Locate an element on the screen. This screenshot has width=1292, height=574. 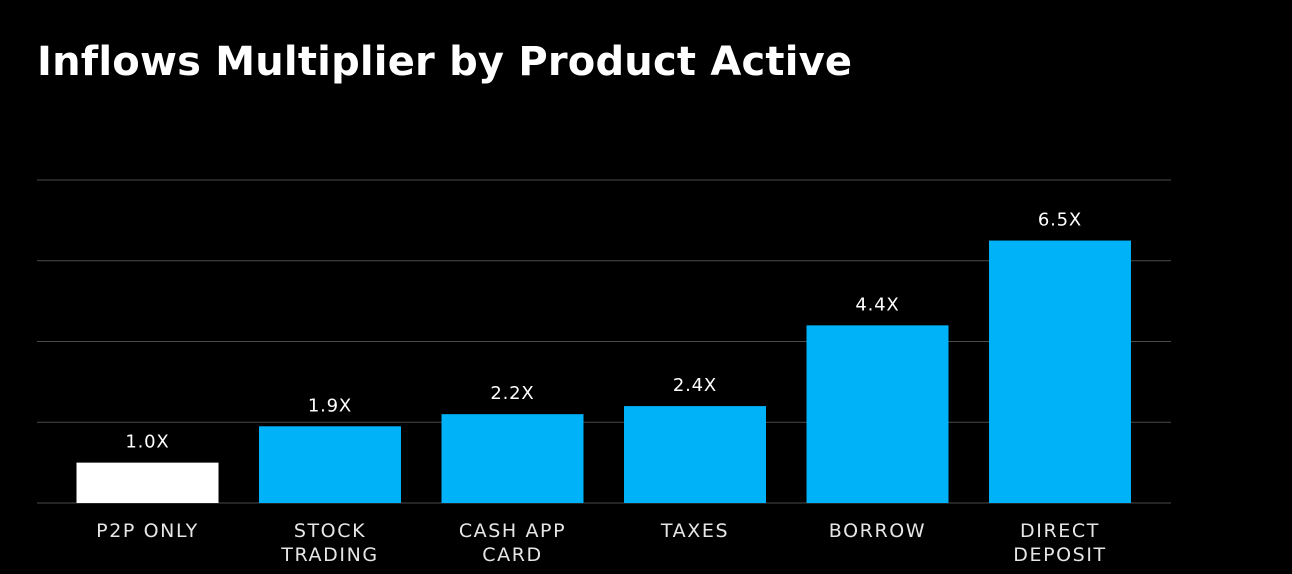
data-label: 1.0X is located at coordinates (147, 442).